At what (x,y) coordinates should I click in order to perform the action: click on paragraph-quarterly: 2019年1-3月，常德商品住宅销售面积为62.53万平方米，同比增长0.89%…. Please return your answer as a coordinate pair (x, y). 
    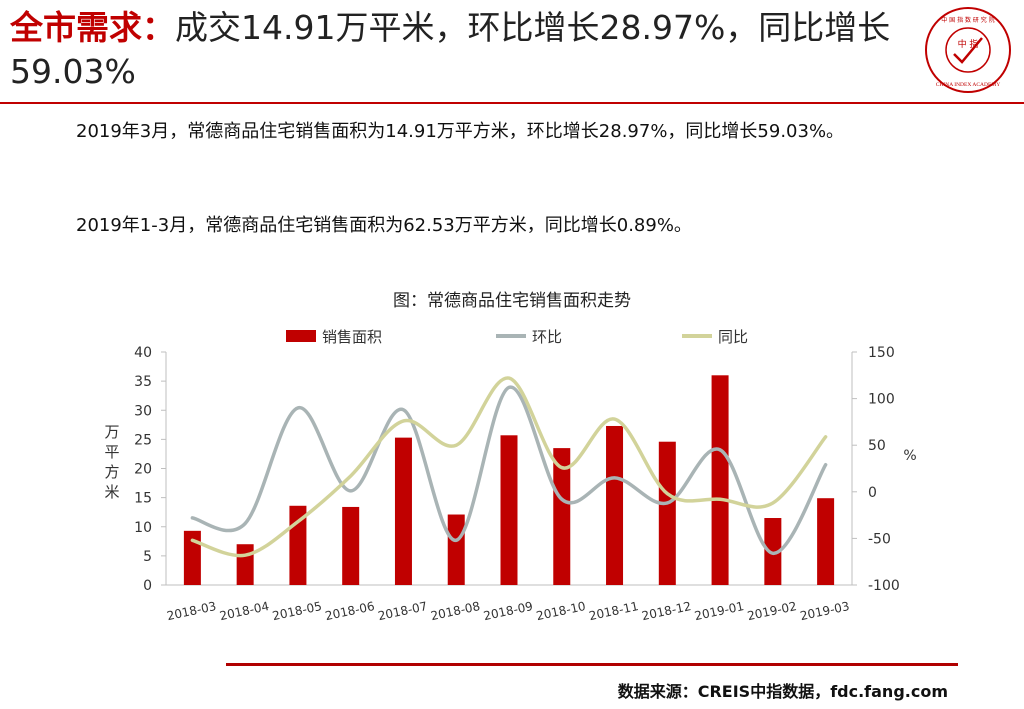
    Looking at the image, I should click on (384, 225).